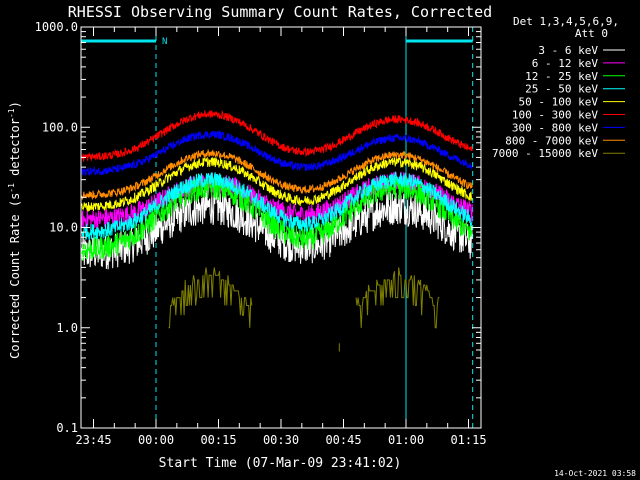 The image size is (640, 480). What do you see at coordinates (280, 463) in the screenshot?
I see `x-axis-label: Start Time (07-Mar-09 23:41:02)` at bounding box center [280, 463].